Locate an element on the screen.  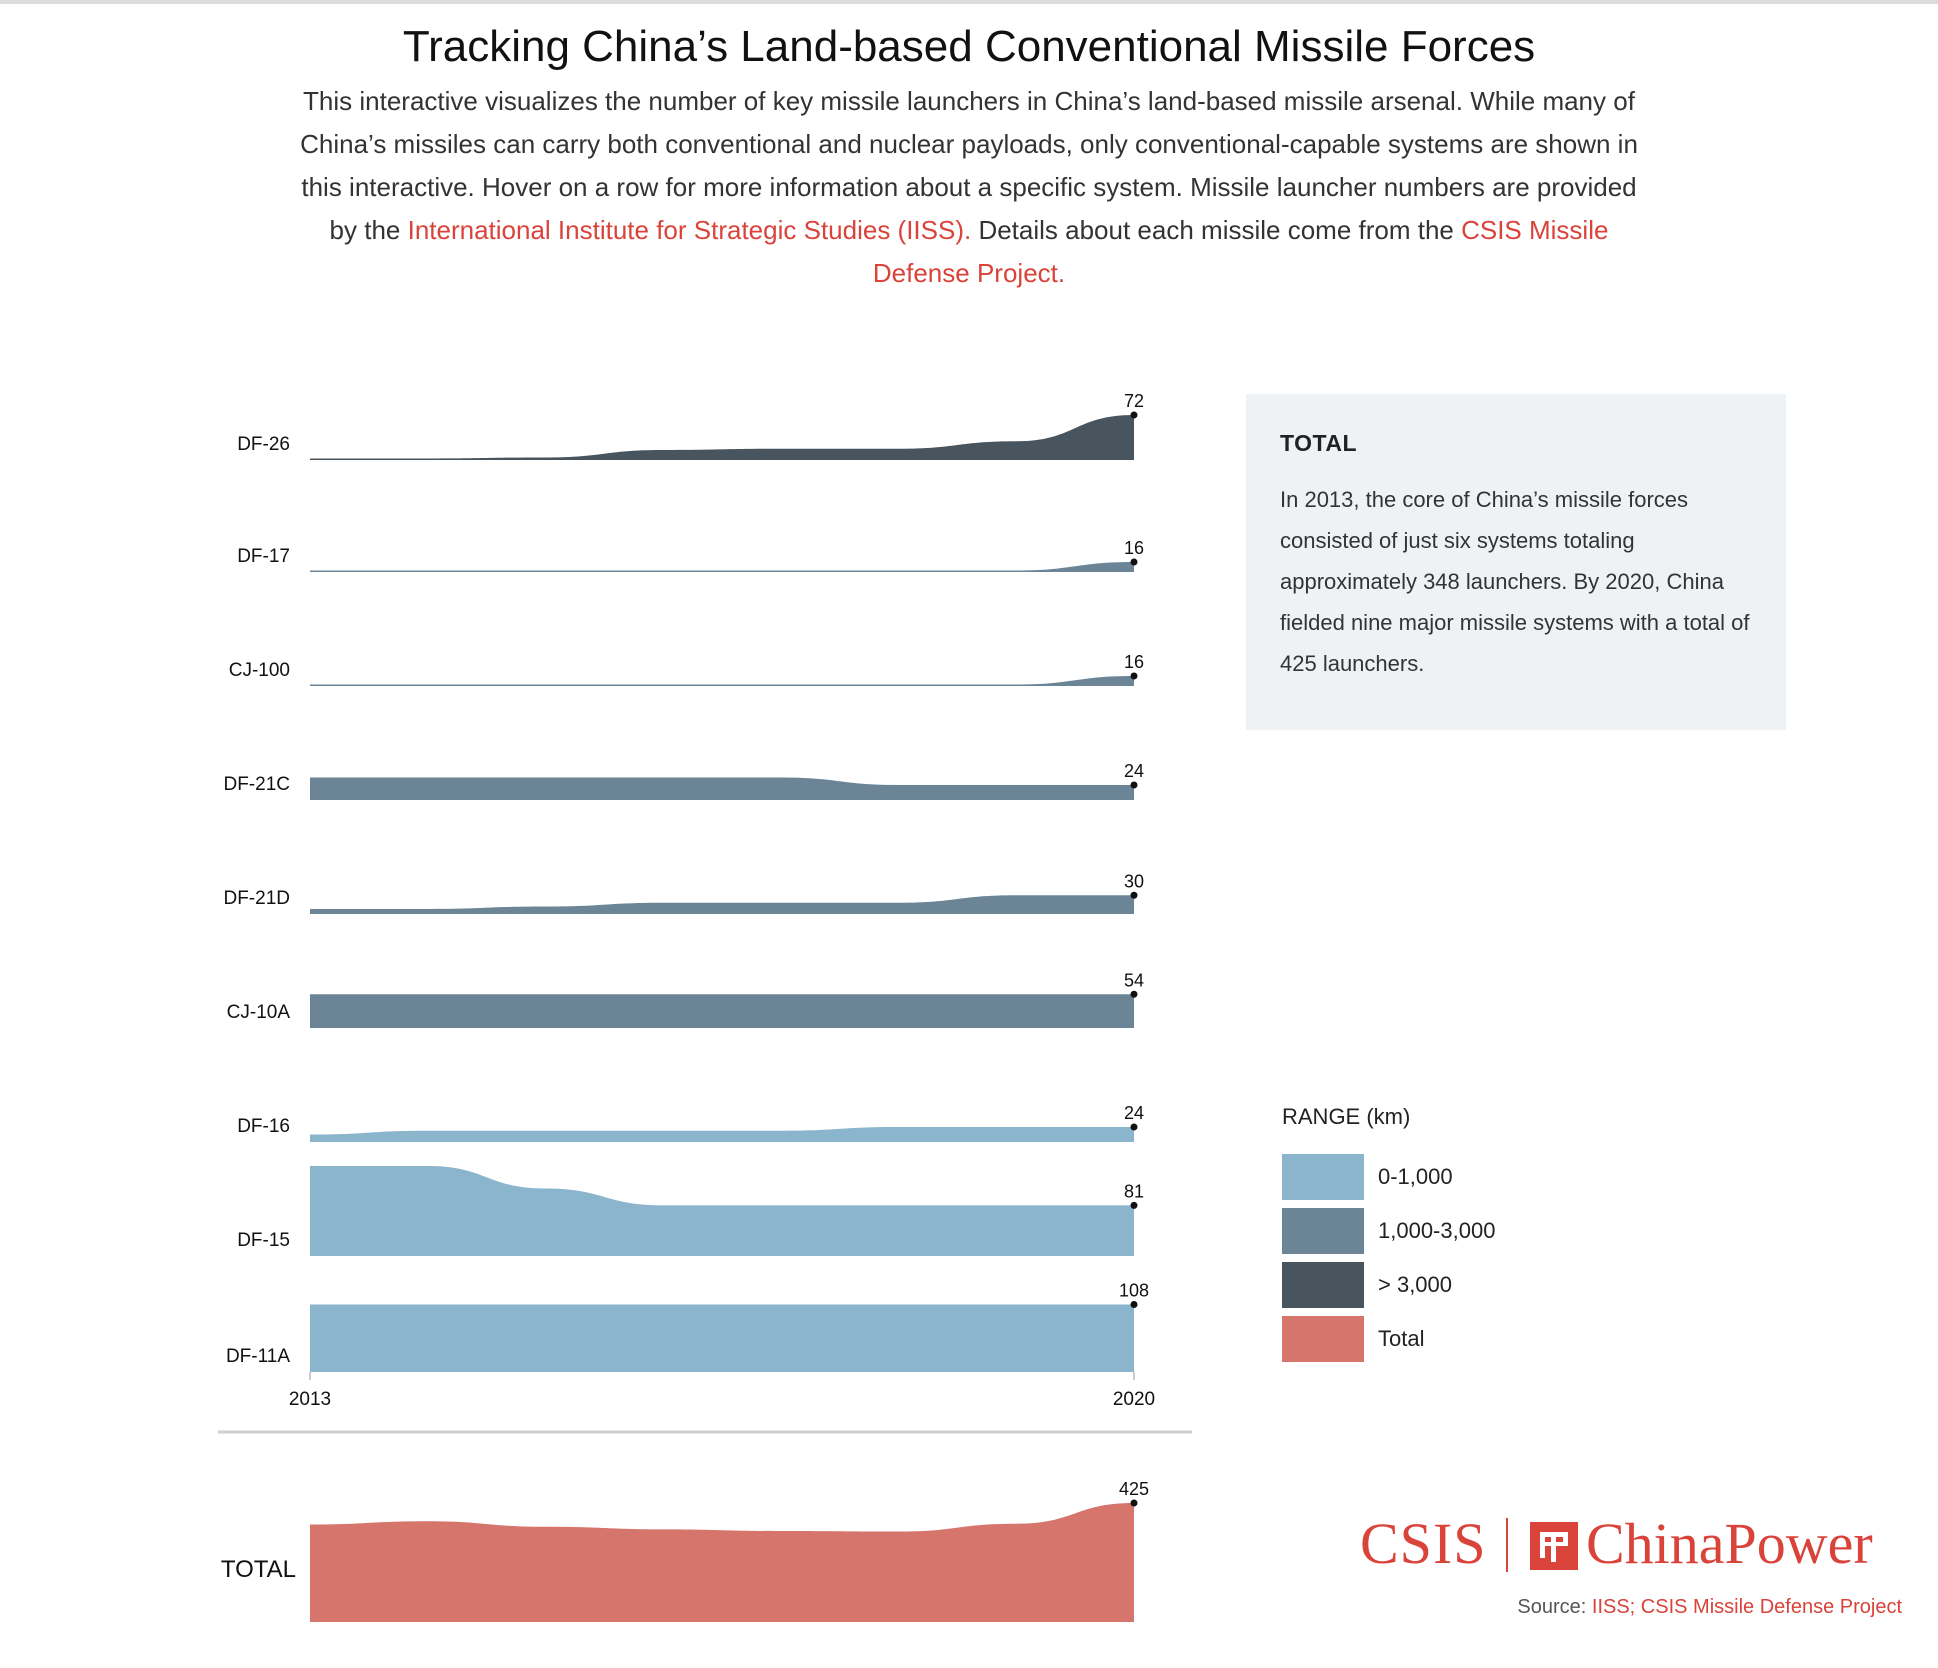
series-df-15: 81 DF-15 is located at coordinates (690, 1211).